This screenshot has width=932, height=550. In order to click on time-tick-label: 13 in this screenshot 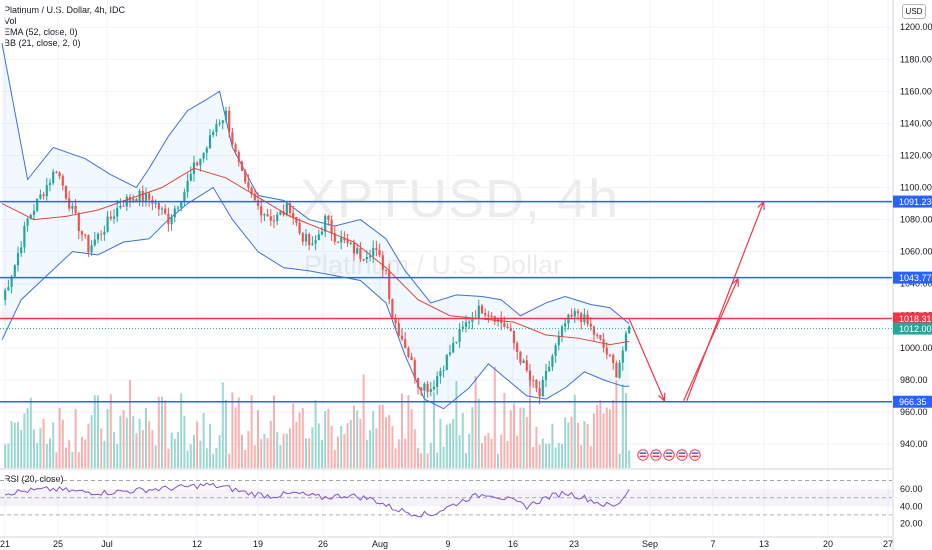, I will do `click(764, 544)`.